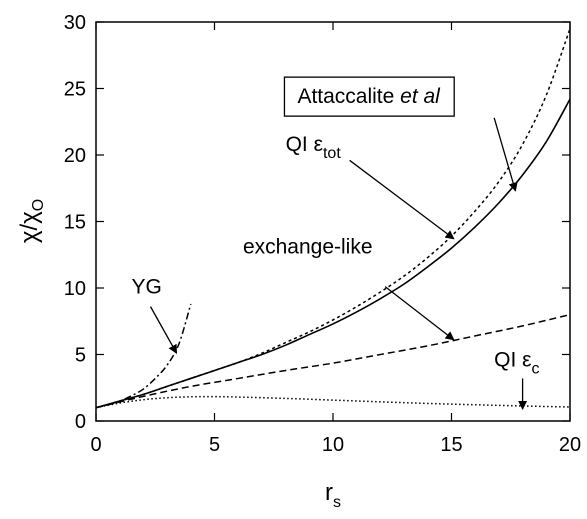 This screenshot has width=587, height=519. I want to click on y-tick-label: 20, so click(75, 156).